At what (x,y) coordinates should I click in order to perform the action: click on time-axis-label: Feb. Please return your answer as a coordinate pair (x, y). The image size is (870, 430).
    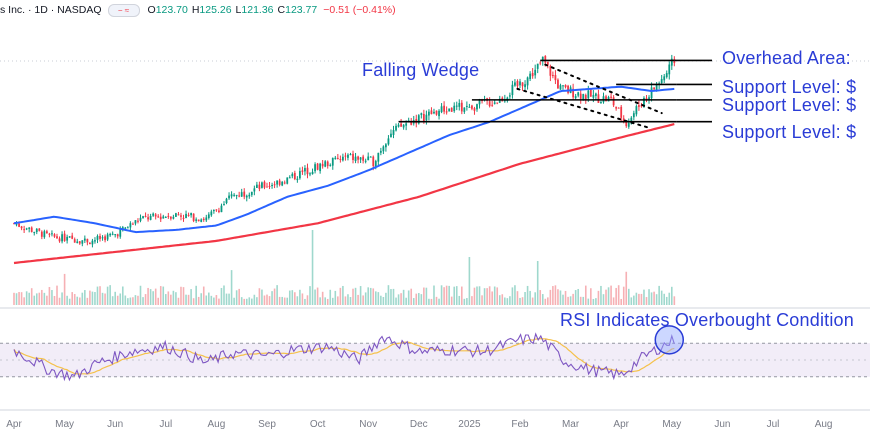
    Looking at the image, I should click on (520, 424).